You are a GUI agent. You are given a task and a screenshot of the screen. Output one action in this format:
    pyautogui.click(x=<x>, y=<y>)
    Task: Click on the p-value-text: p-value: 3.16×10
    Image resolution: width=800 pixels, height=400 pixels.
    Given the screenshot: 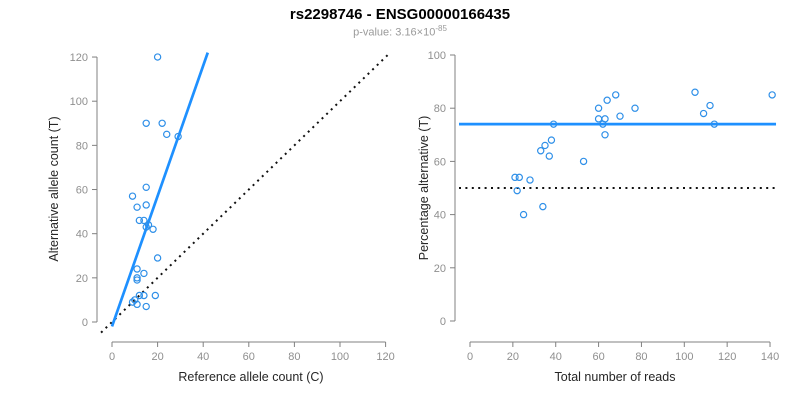 What is the action you would take?
    pyautogui.click(x=394, y=32)
    